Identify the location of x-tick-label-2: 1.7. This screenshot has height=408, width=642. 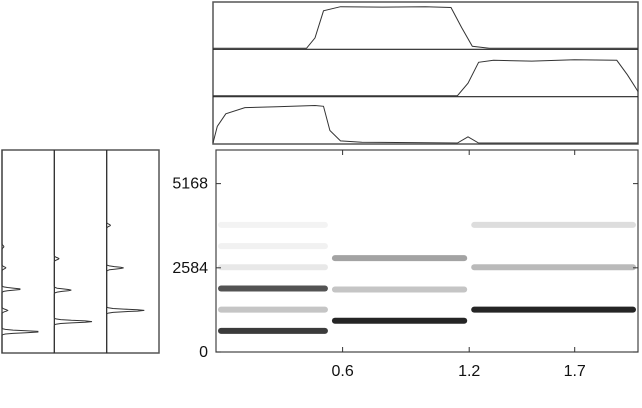
(575, 371).